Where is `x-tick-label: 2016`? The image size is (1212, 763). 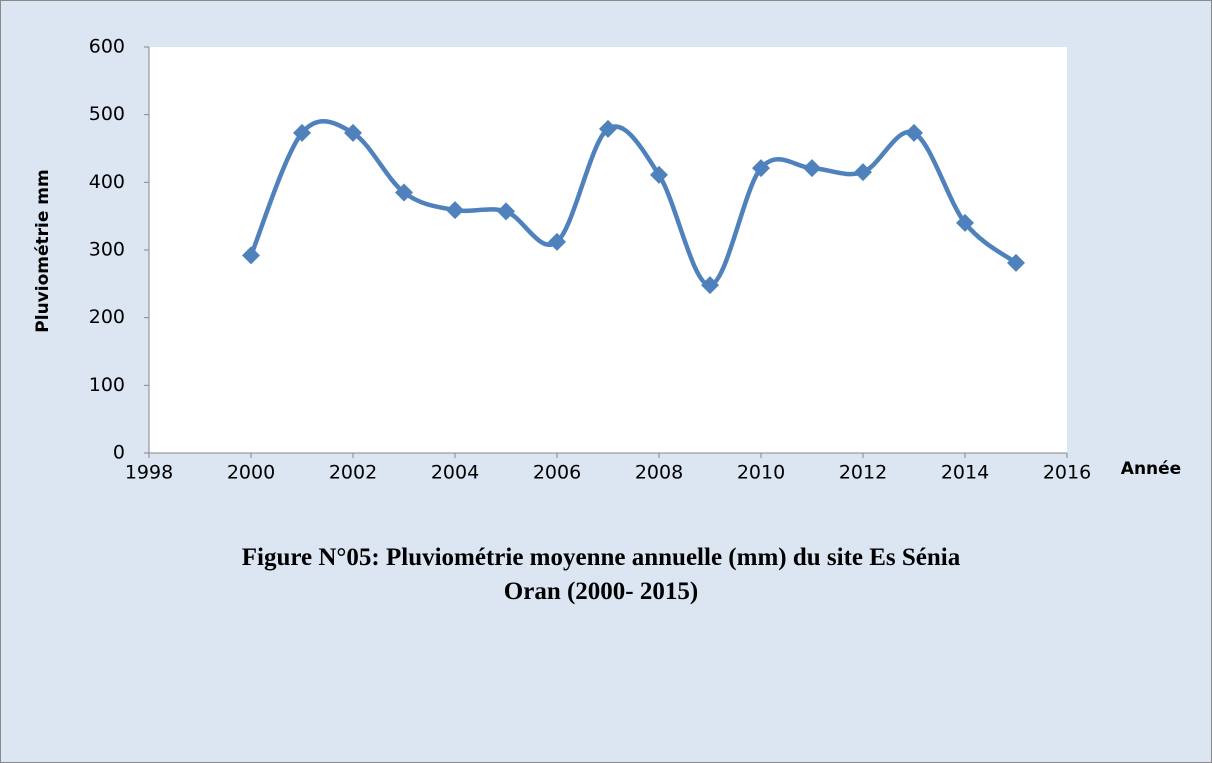
x-tick-label: 2016 is located at coordinates (1067, 473).